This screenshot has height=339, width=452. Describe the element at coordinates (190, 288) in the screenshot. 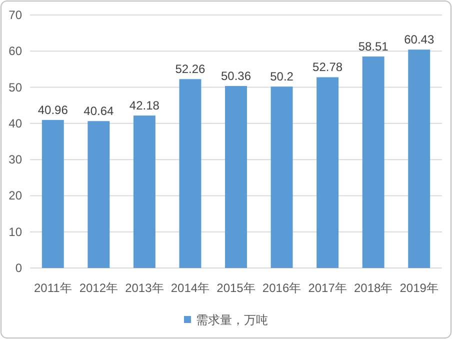

I see `x-tick-label: 2014年` at that location.